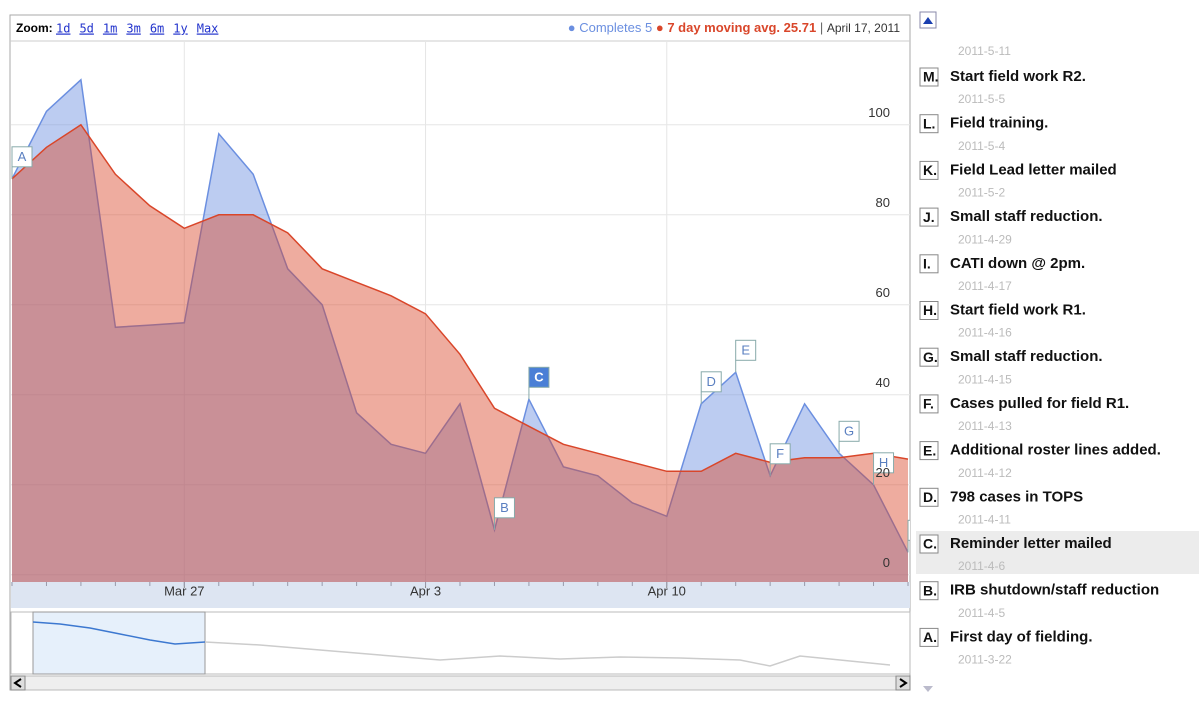 This screenshot has height=703, width=1199. I want to click on scroll-right-icon, so click(903, 683).